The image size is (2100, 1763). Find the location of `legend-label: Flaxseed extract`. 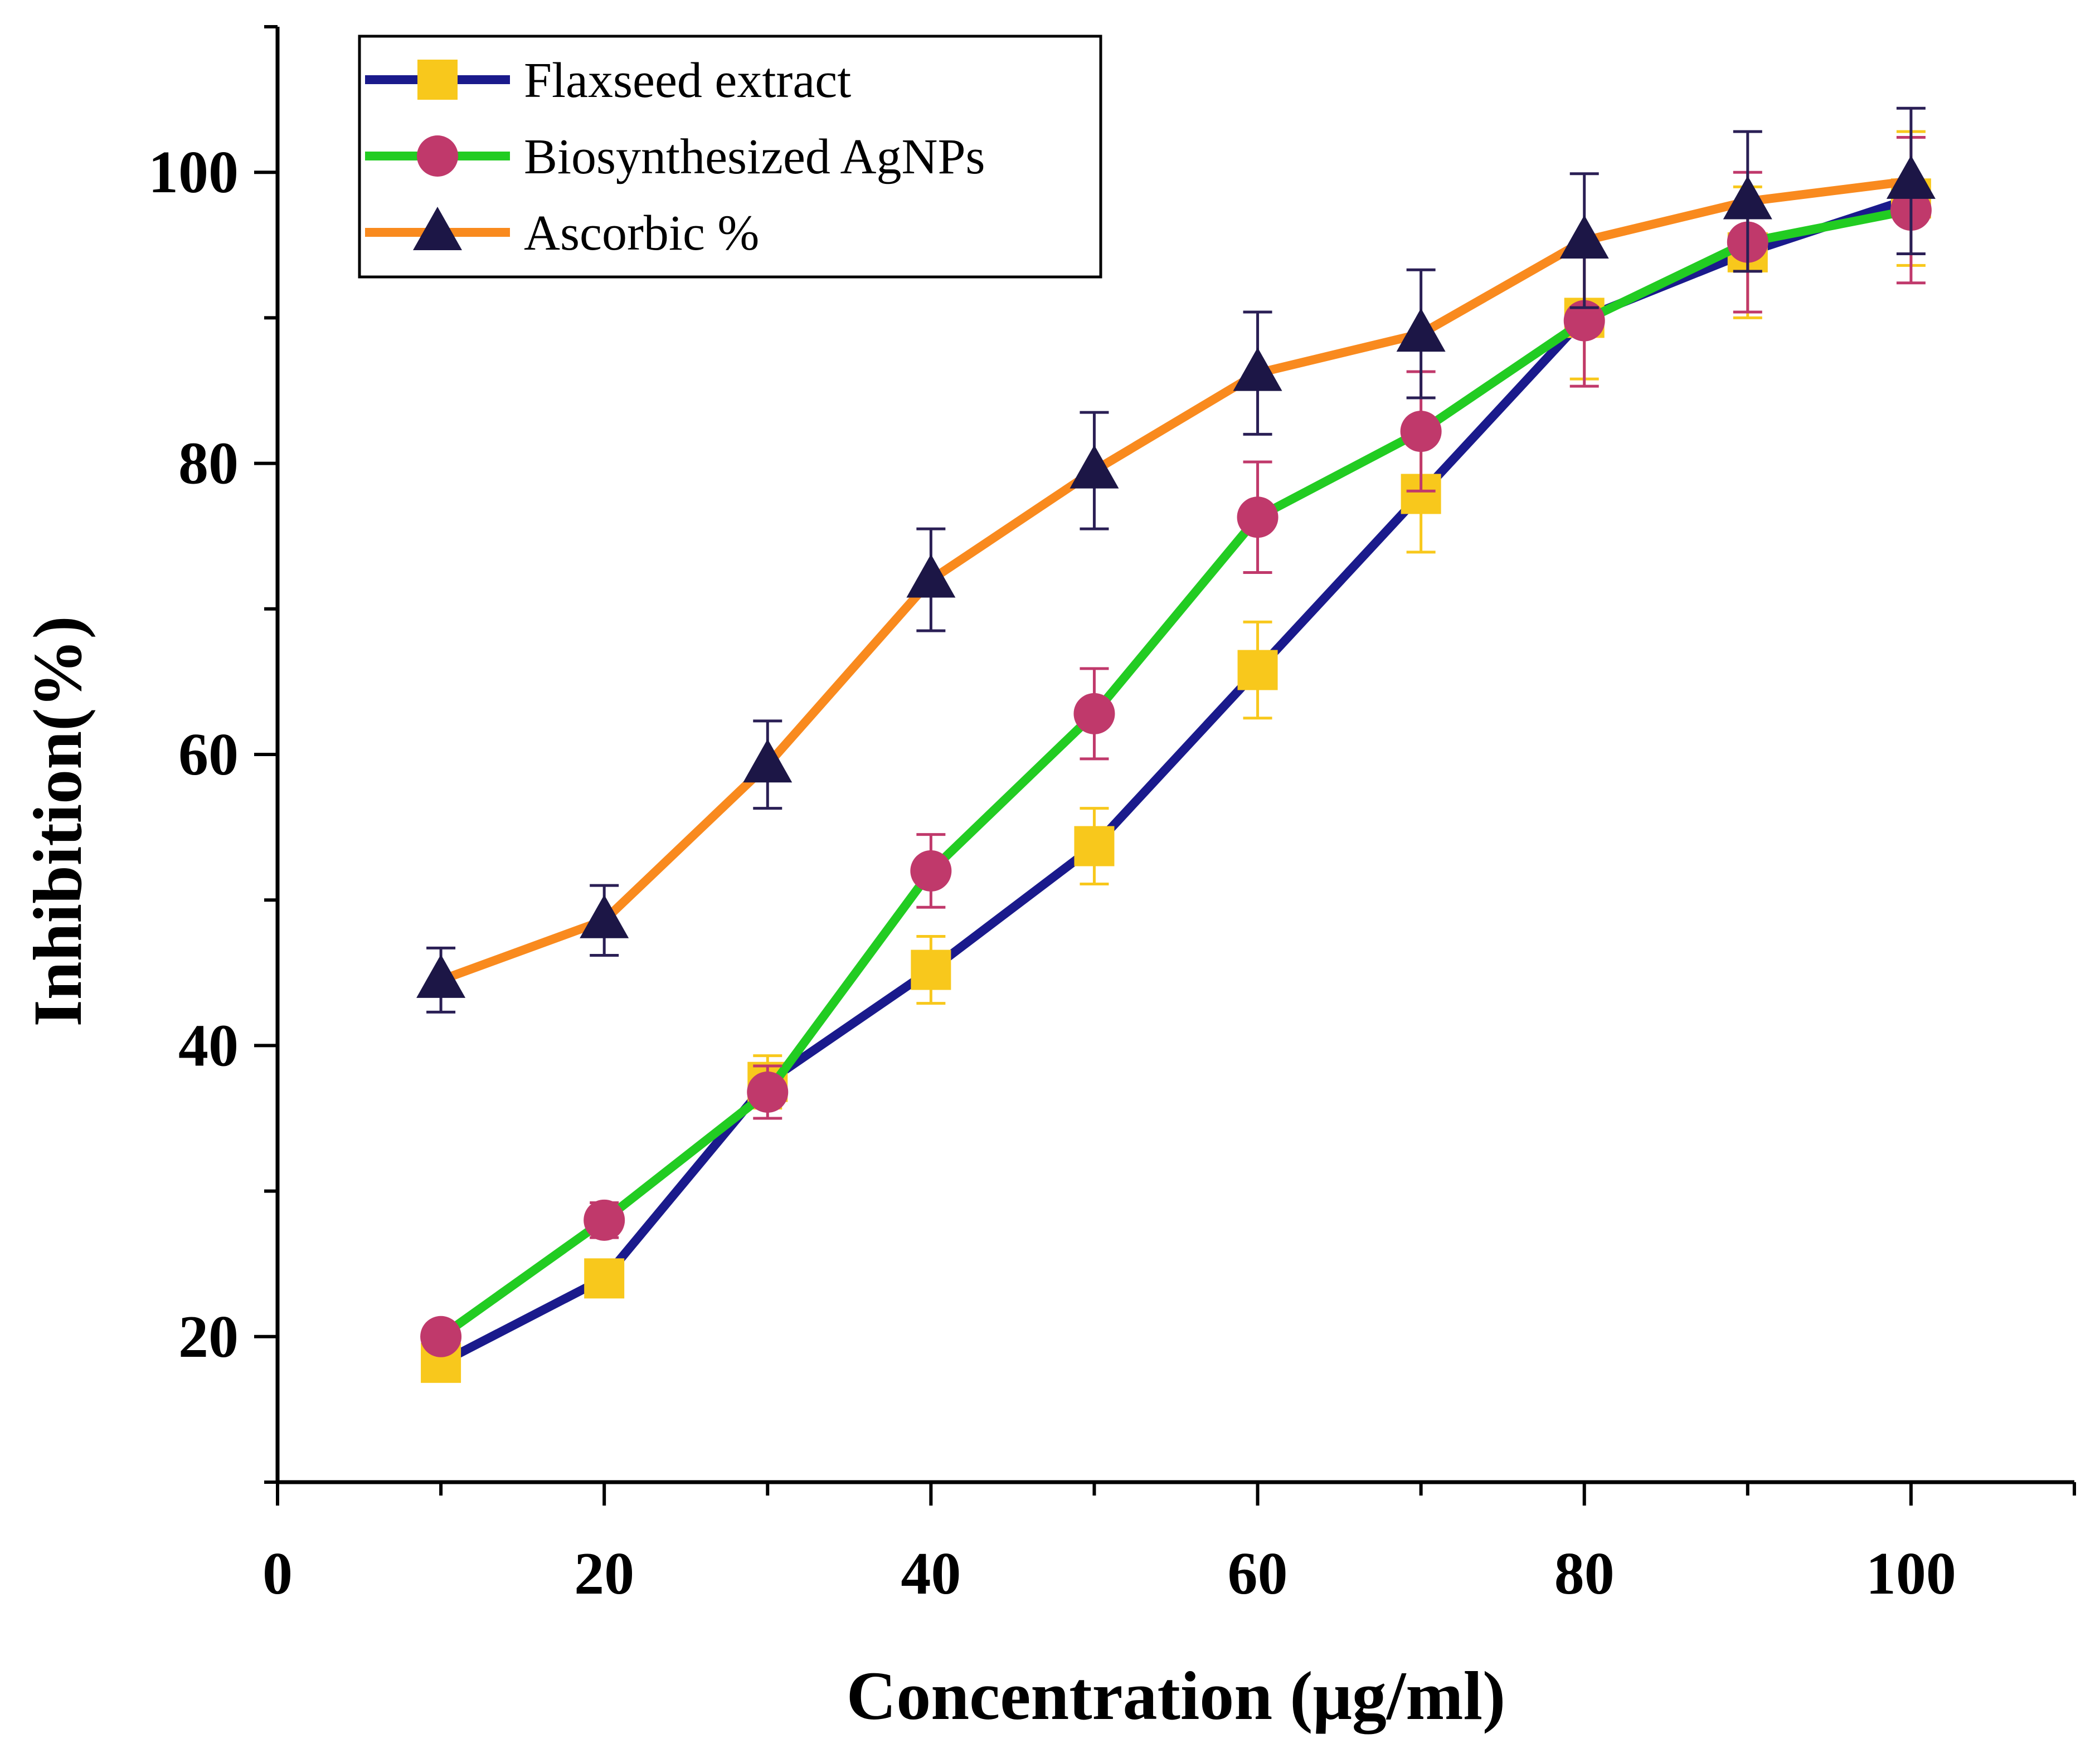

legend-label: Flaxseed extract is located at coordinates (687, 81).